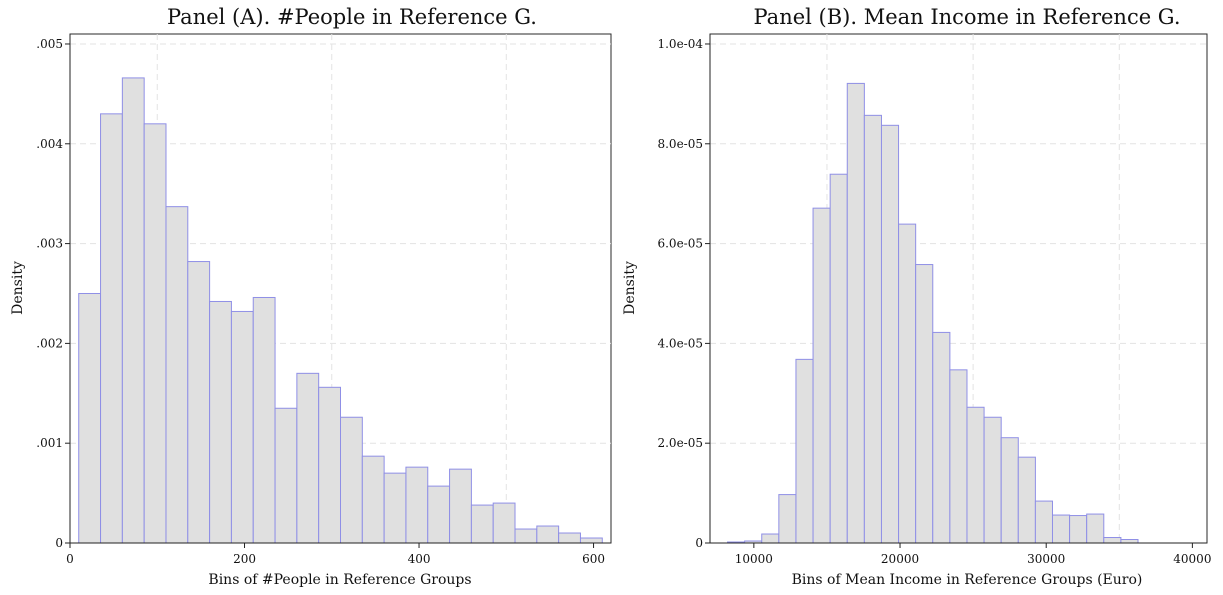 Image resolution: width=1223 pixels, height=595 pixels. I want to click on panel-a-y-tick-label: .003, so click(49, 244).